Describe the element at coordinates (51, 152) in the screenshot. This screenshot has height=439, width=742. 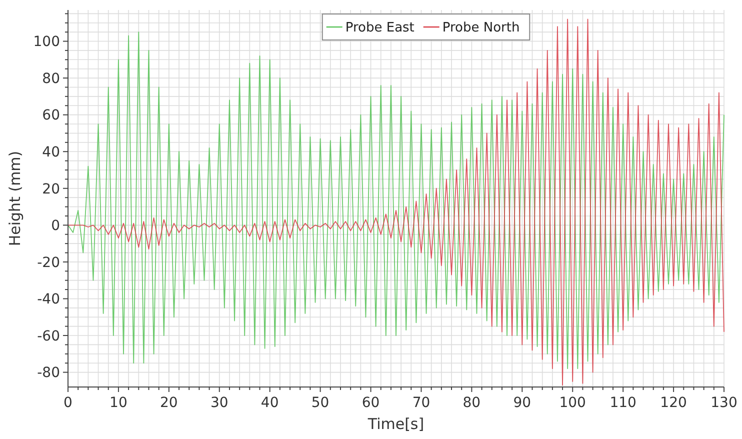
I see `y-tick-label: 40` at that location.